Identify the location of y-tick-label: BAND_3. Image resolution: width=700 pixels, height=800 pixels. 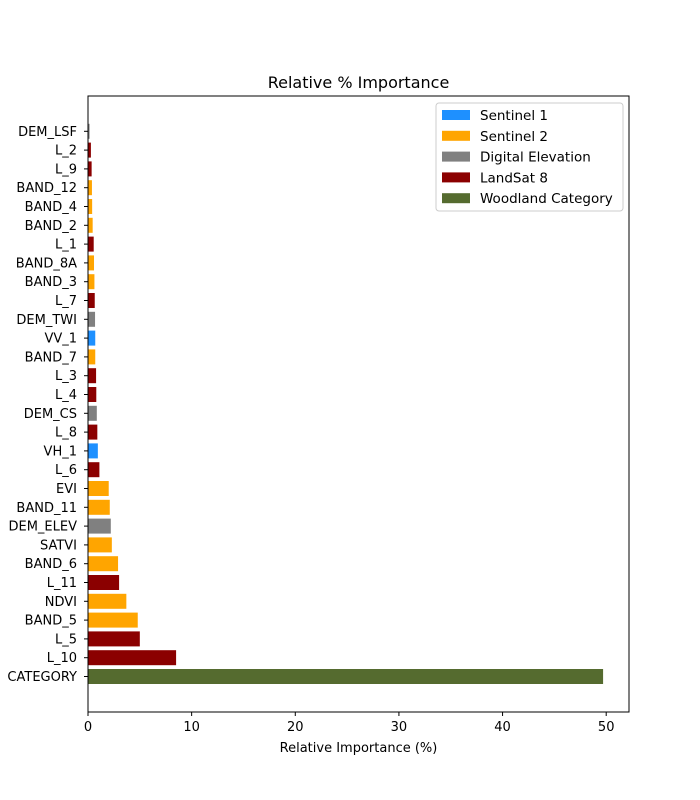
(51, 282).